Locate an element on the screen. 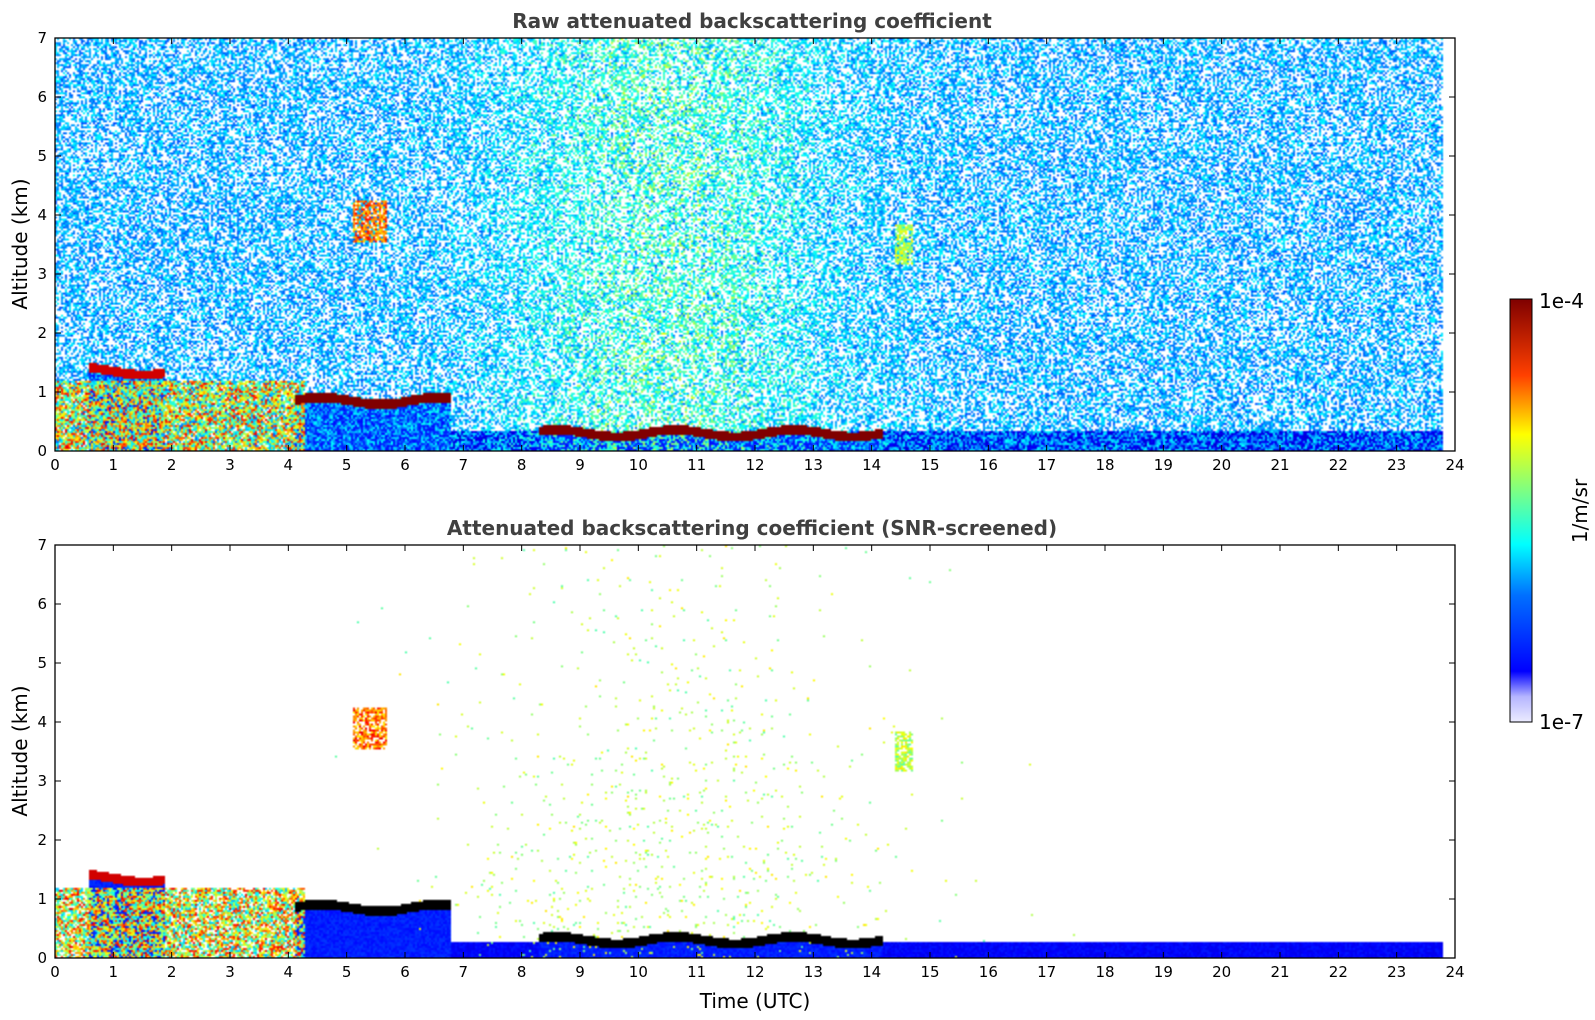 The image size is (1595, 1020). panel-screened-y-label: Altitude (km) is located at coordinates (20, 750).